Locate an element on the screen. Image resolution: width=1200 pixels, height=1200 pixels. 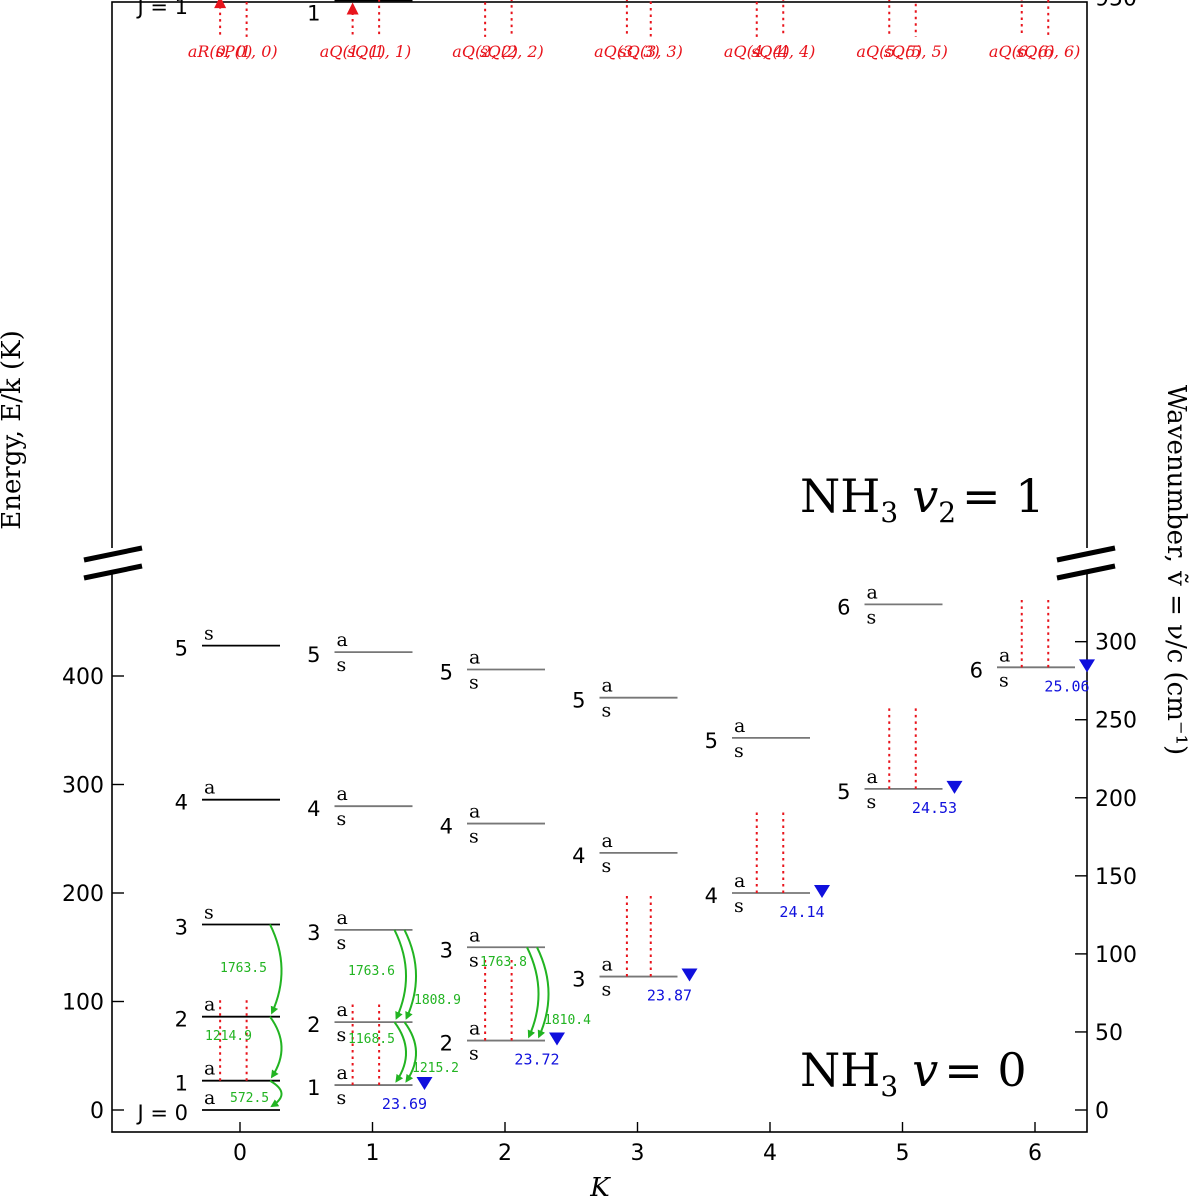
transition-label: sQ(3, 3) is located at coordinates (651, 51).